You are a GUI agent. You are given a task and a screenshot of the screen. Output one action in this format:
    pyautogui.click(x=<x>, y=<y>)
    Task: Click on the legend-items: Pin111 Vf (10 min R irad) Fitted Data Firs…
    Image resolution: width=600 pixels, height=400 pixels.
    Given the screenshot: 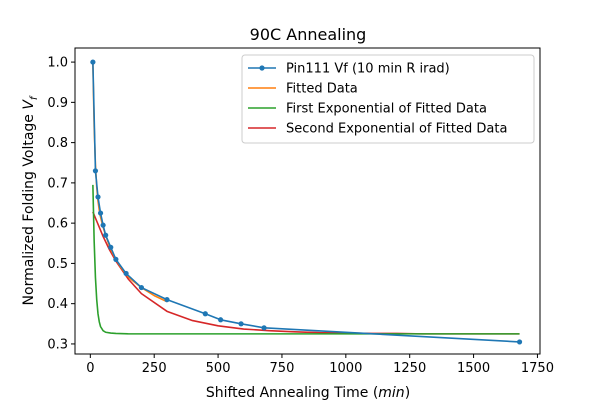 What is the action you would take?
    pyautogui.click(x=377, y=99)
    